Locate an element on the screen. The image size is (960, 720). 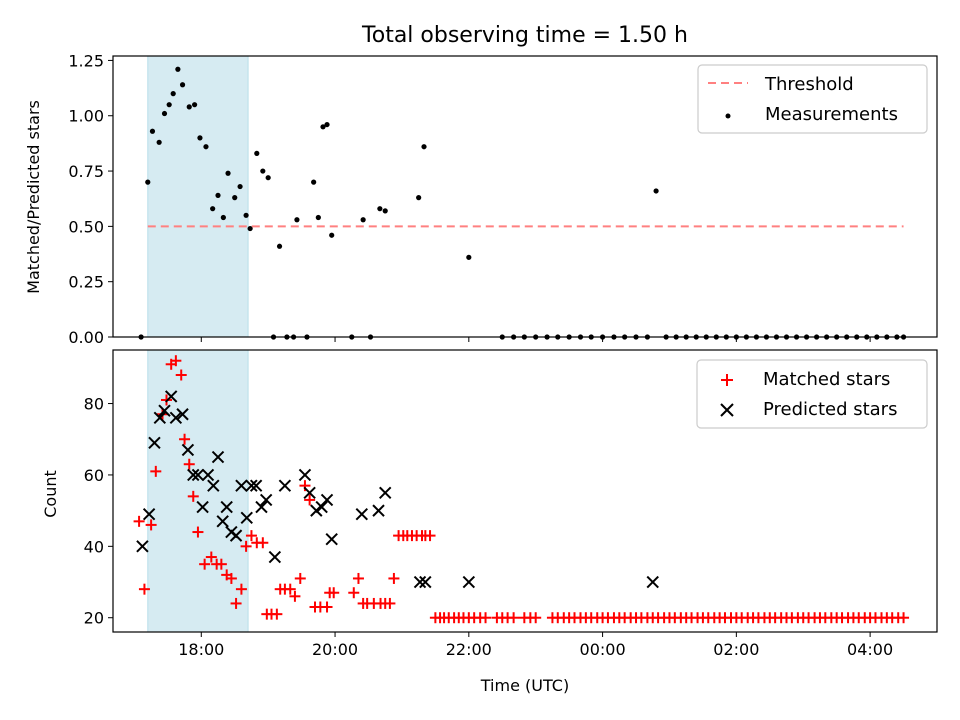
x-tick-label: 04:00 is located at coordinates (870, 649).